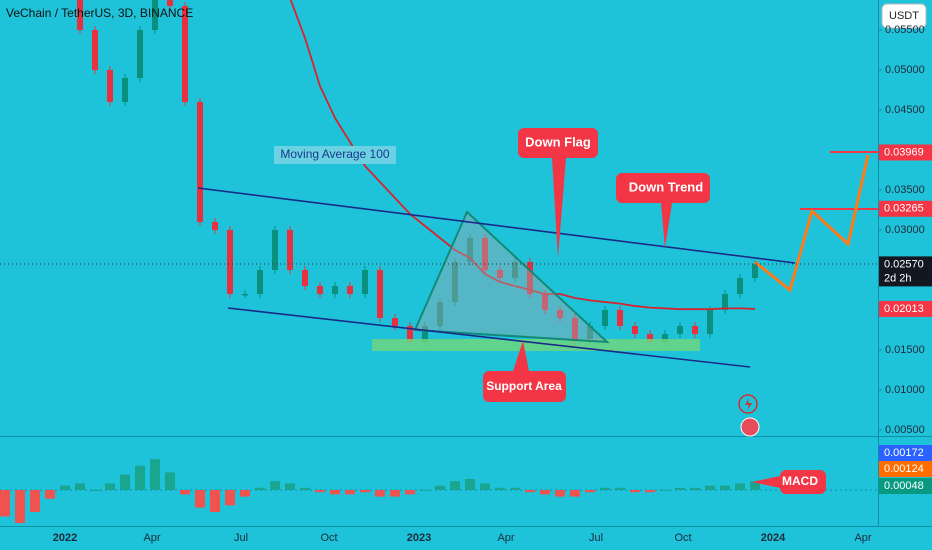  What do you see at coordinates (905, 110) in the screenshot?
I see `y-tick-label: 0.04500` at bounding box center [905, 110].